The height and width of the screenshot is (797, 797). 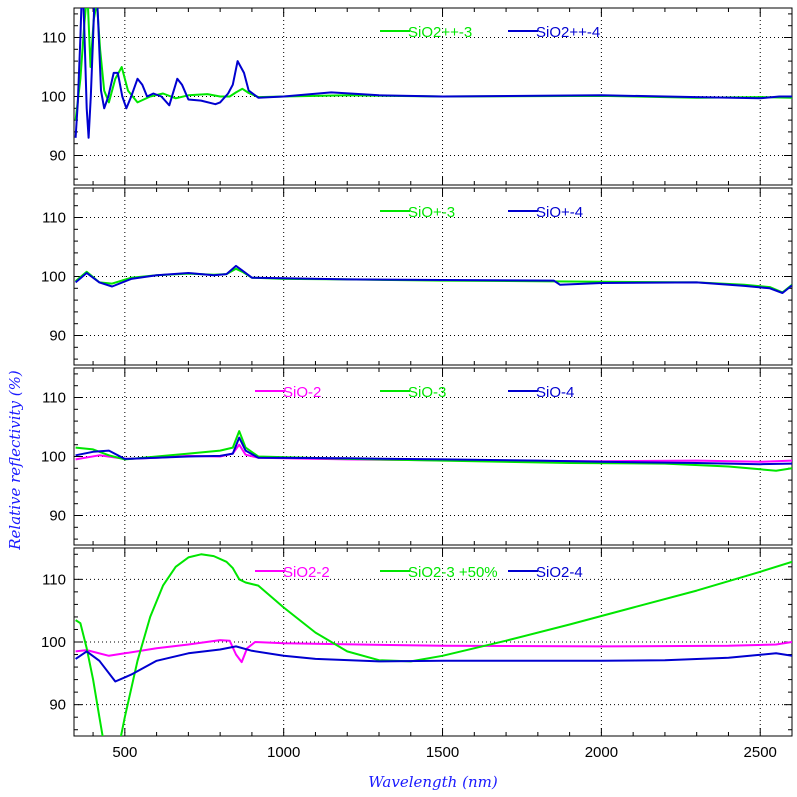 What do you see at coordinates (15, 460) in the screenshot?
I see `y-axis-title: Relative reflectivity (%)` at bounding box center [15, 460].